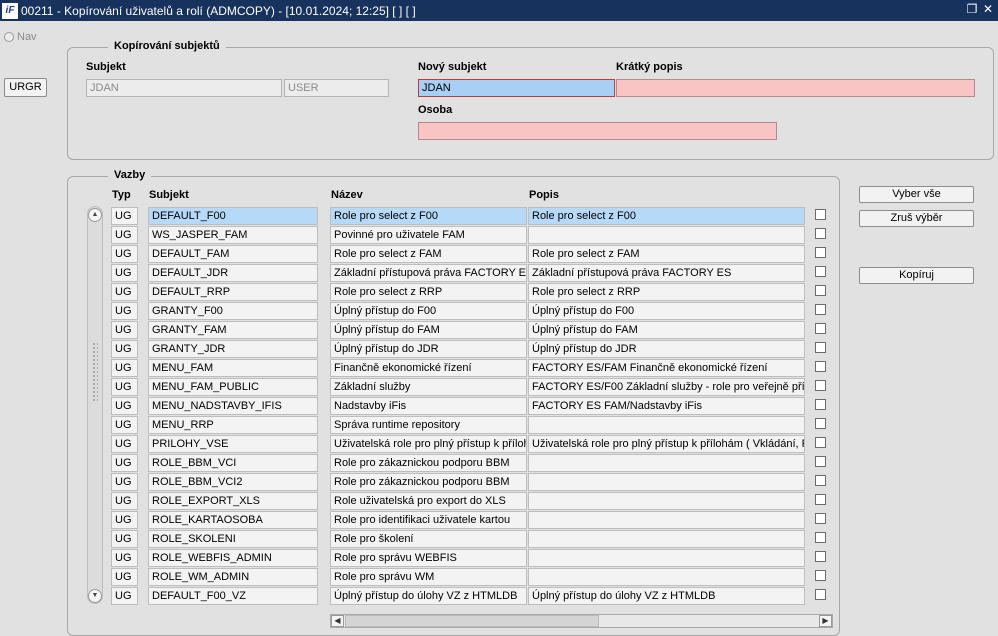 This screenshot has width=998, height=636. Describe the element at coordinates (428, 349) in the screenshot. I see `row-name-cell: Úplný přístup do JDR` at that location.